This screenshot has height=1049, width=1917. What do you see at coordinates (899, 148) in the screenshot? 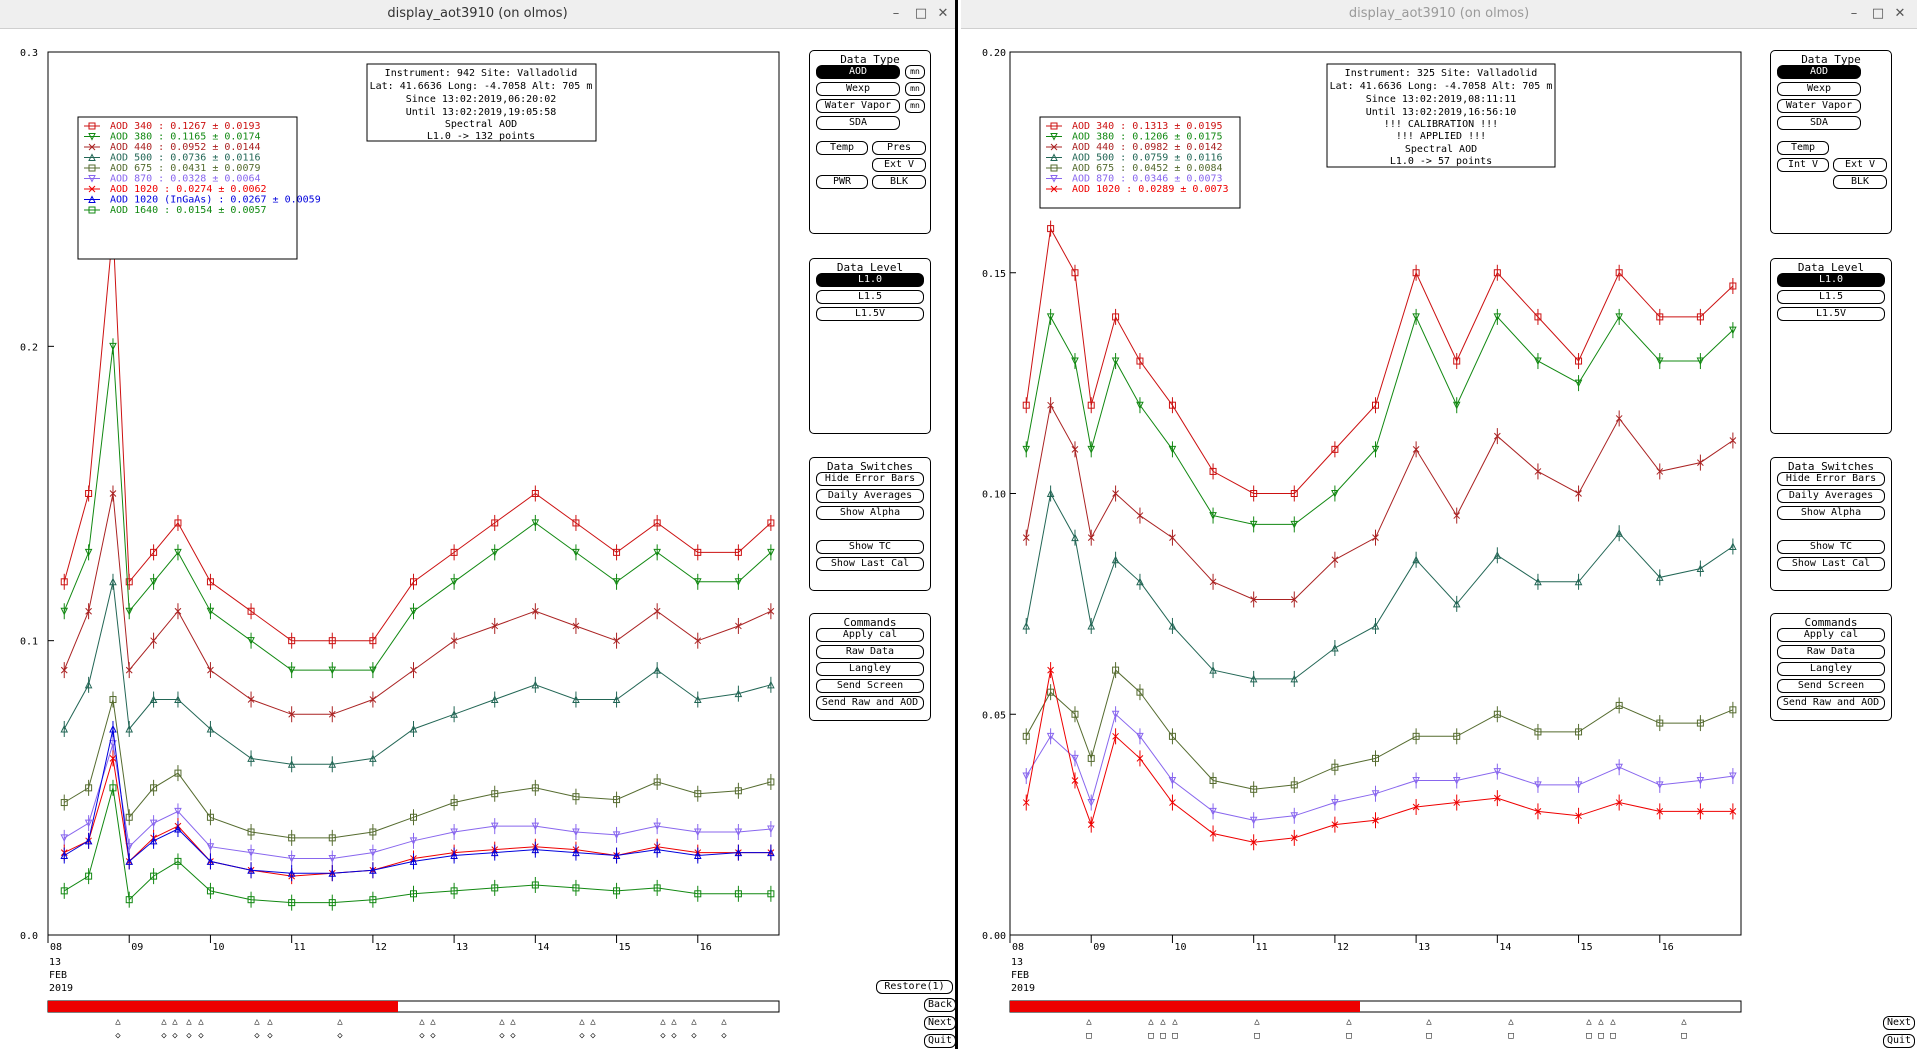
I see `pres-button: Pres` at bounding box center [899, 148].